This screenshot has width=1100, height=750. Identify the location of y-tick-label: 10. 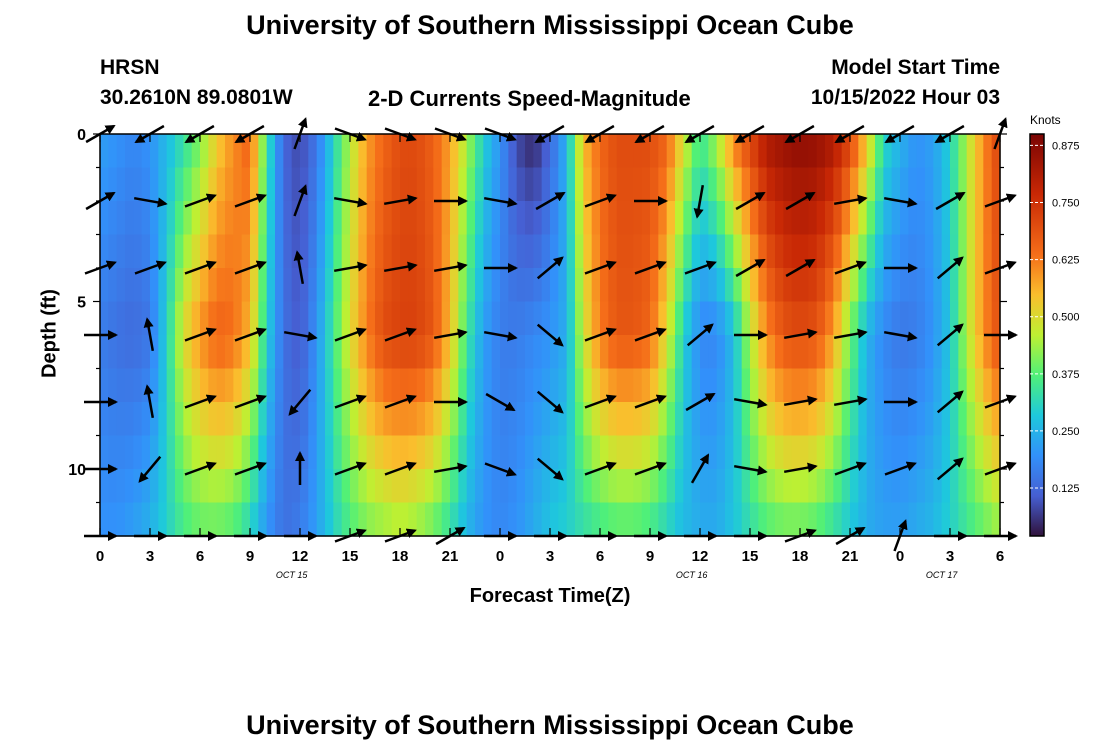
(77, 470).